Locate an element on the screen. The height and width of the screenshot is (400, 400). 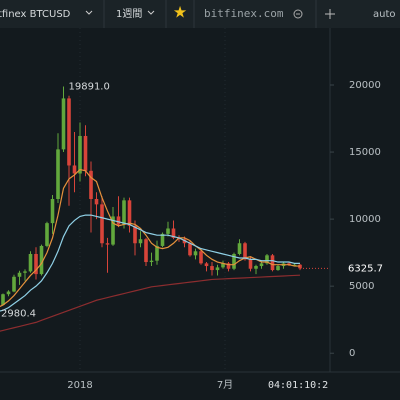
y-tick-label: 15000 is located at coordinates (365, 152).